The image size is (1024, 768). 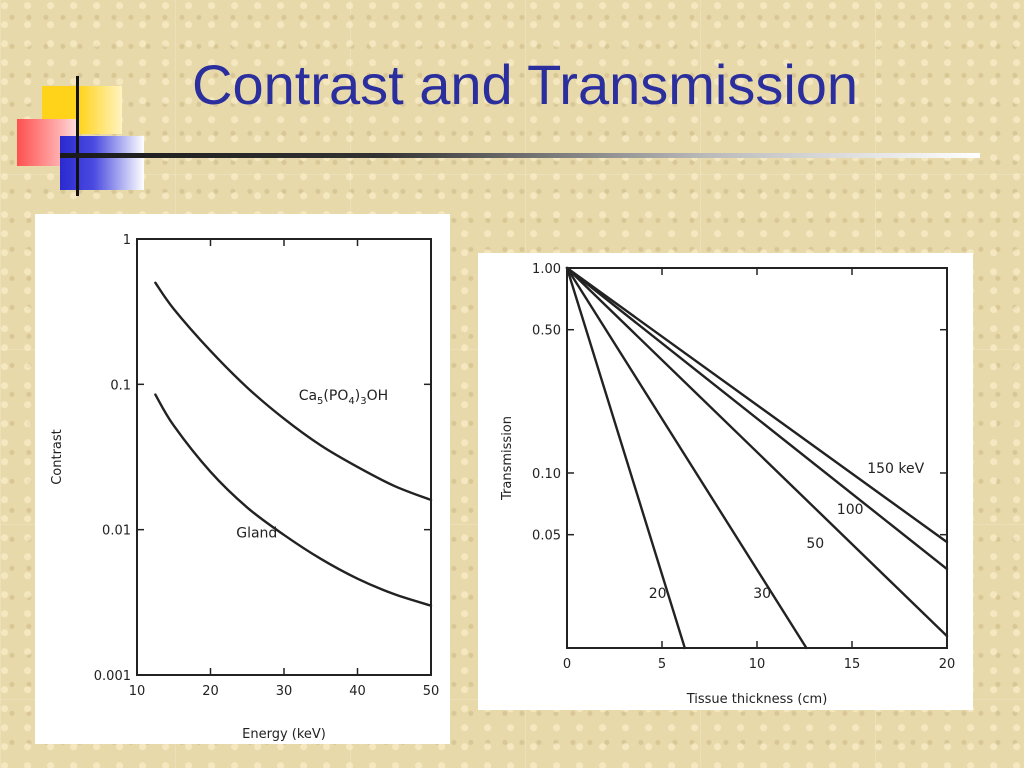 What do you see at coordinates (284, 734) in the screenshot?
I see `chart-0-x-axis-label: Energy (keV)` at bounding box center [284, 734].